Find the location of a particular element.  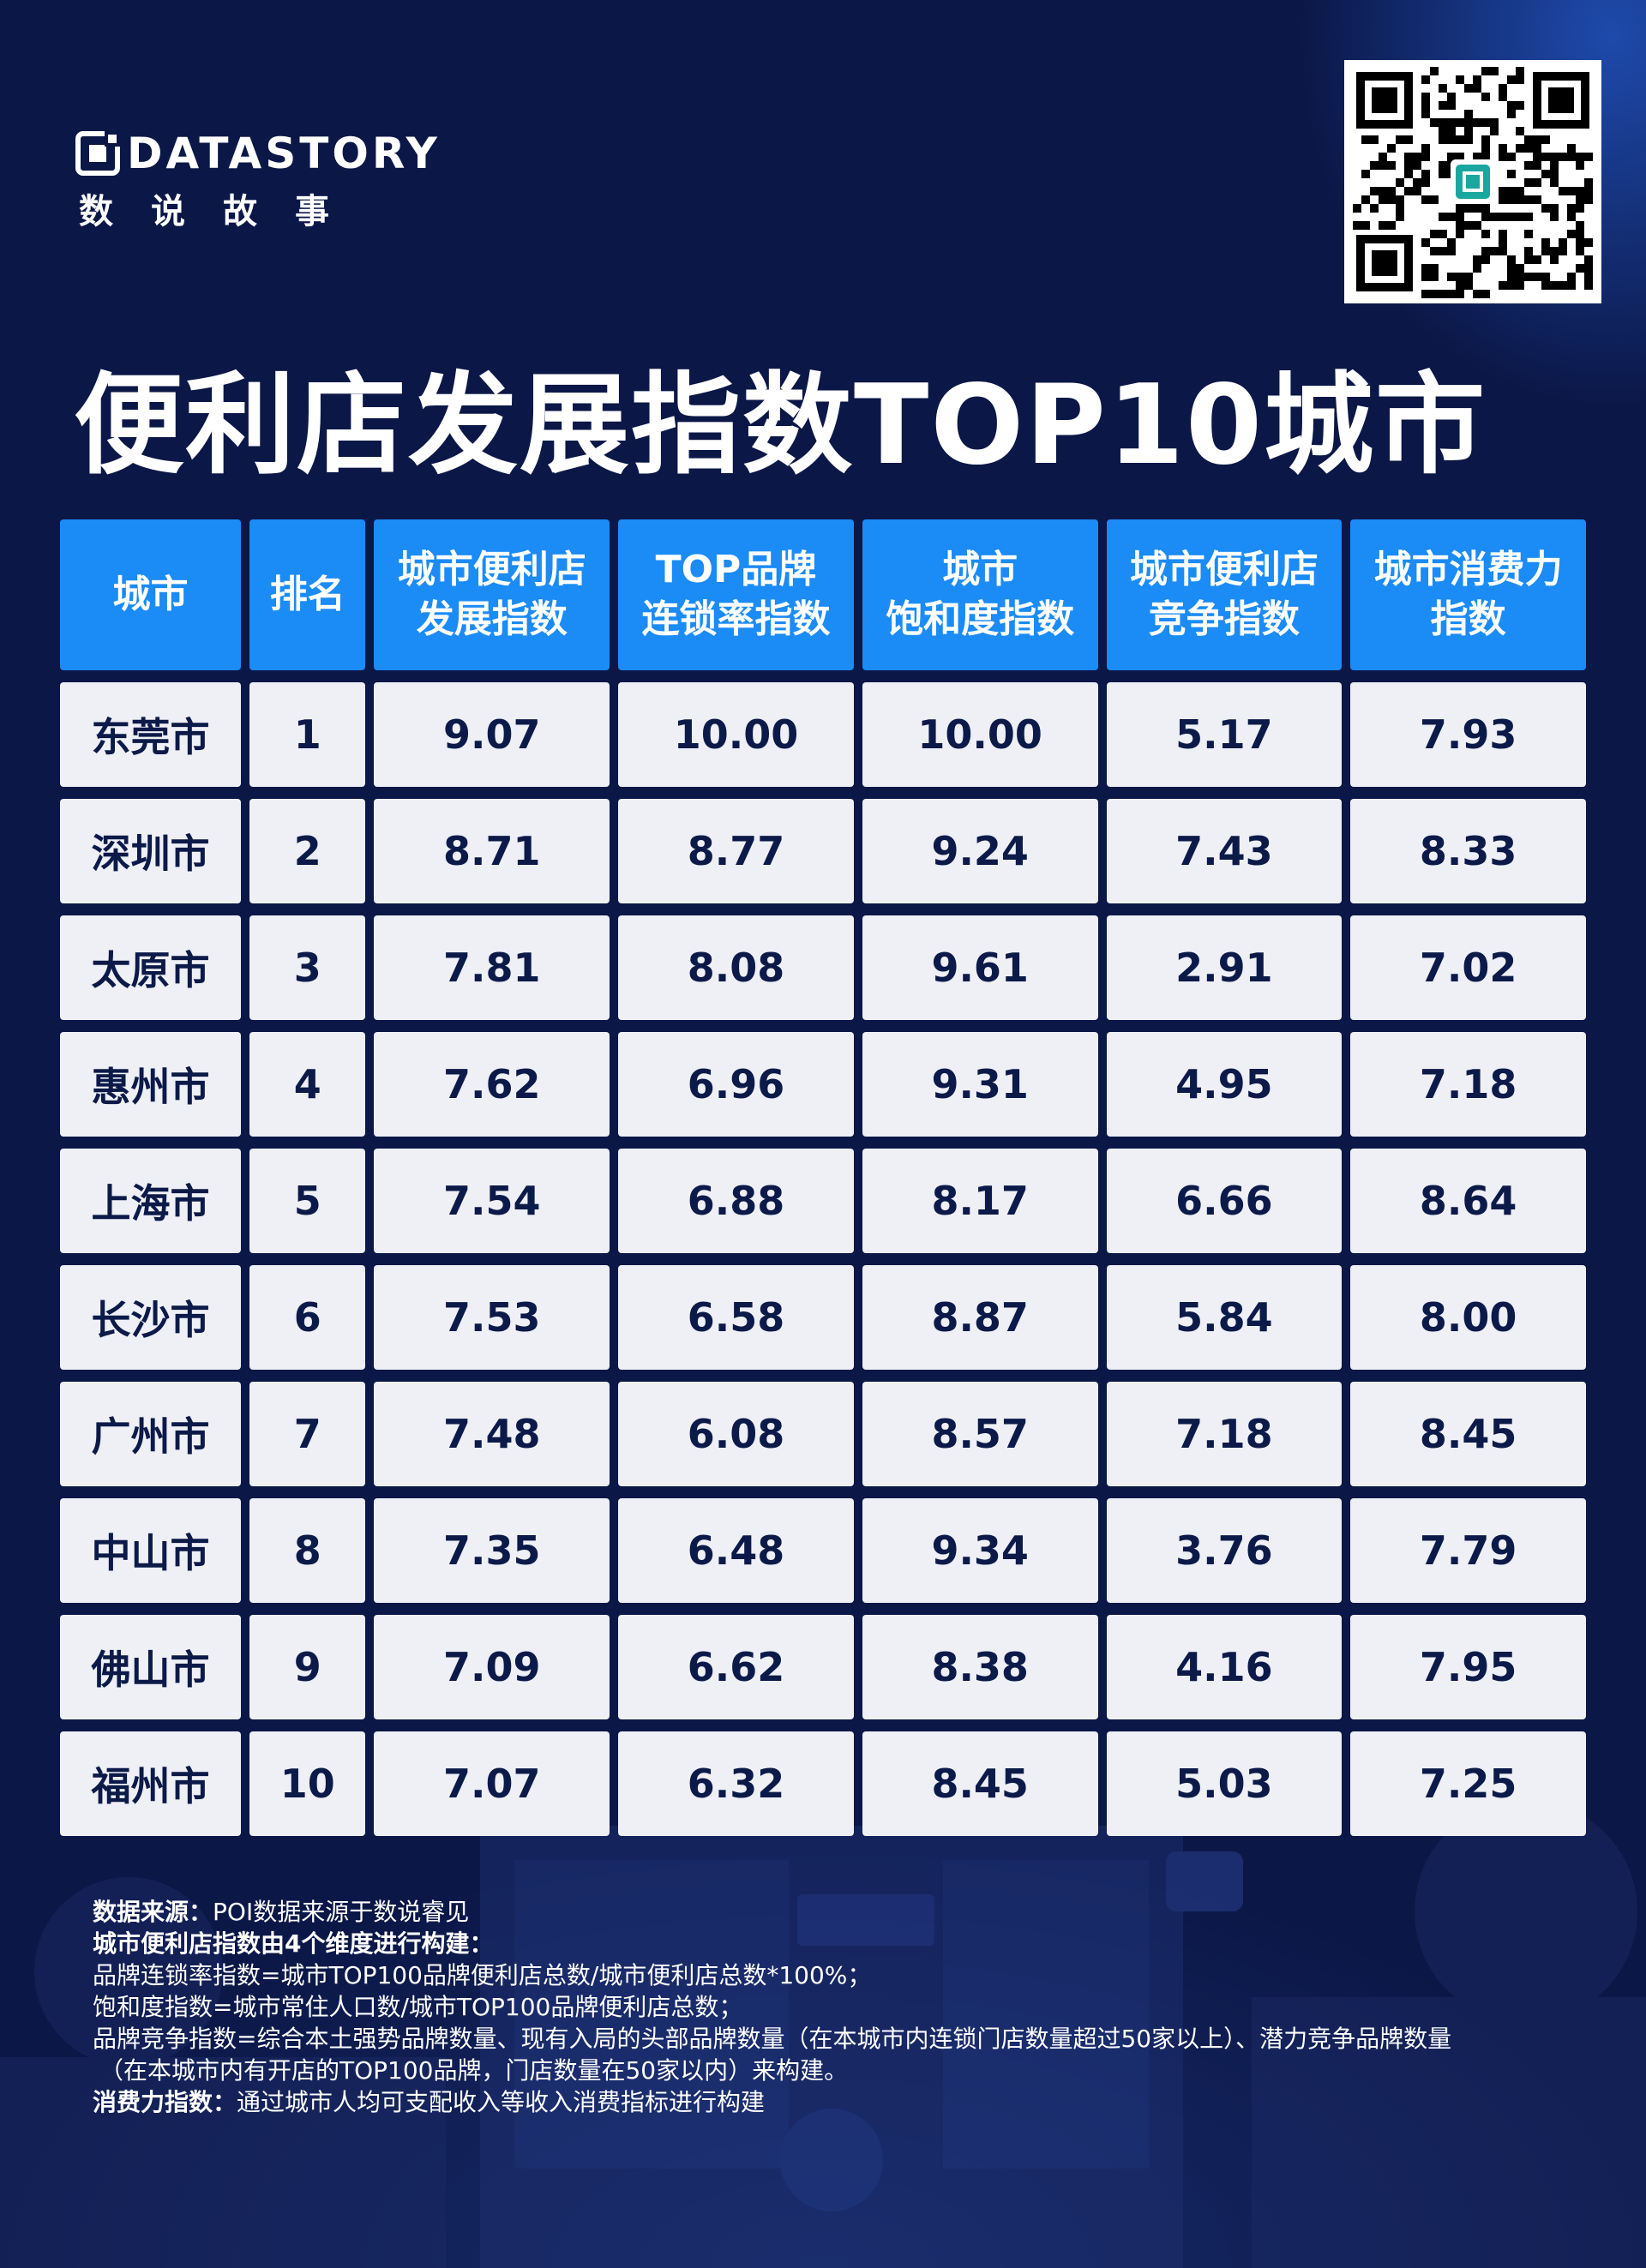

value-cell: 7.95 is located at coordinates (1468, 1667).